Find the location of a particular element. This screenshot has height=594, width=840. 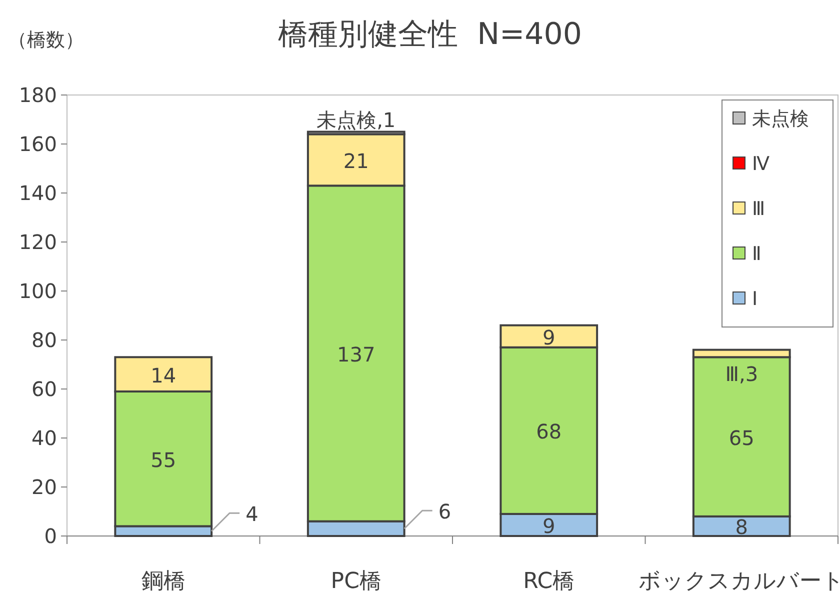

legend-label: Ⅱ is located at coordinates (757, 254).